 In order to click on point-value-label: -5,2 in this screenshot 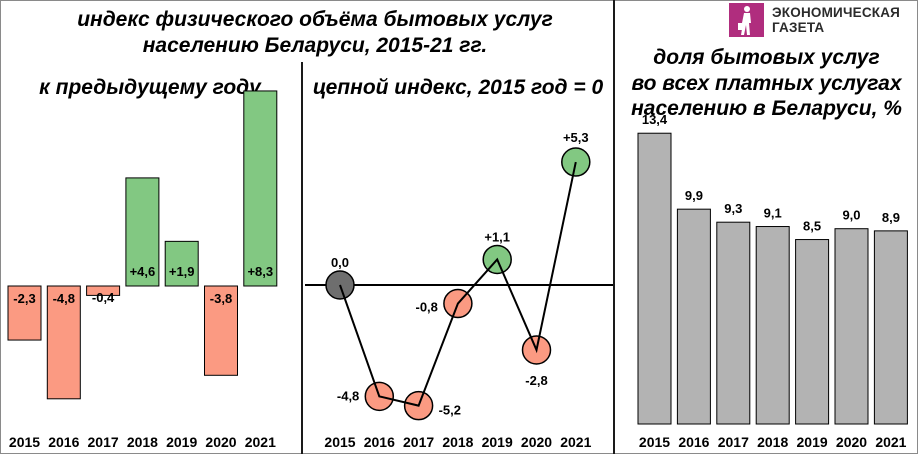, I will do `click(450, 410)`.